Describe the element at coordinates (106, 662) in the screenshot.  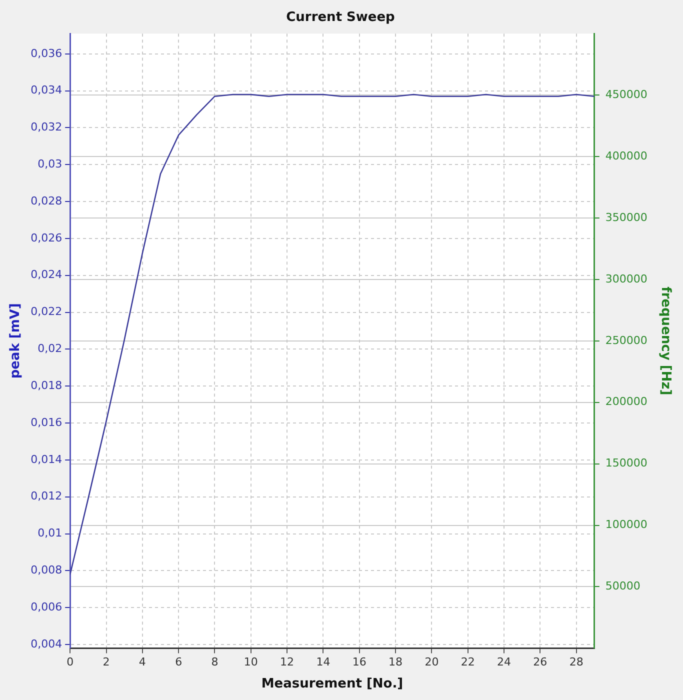
I see `x-tick-label: 2` at that location.